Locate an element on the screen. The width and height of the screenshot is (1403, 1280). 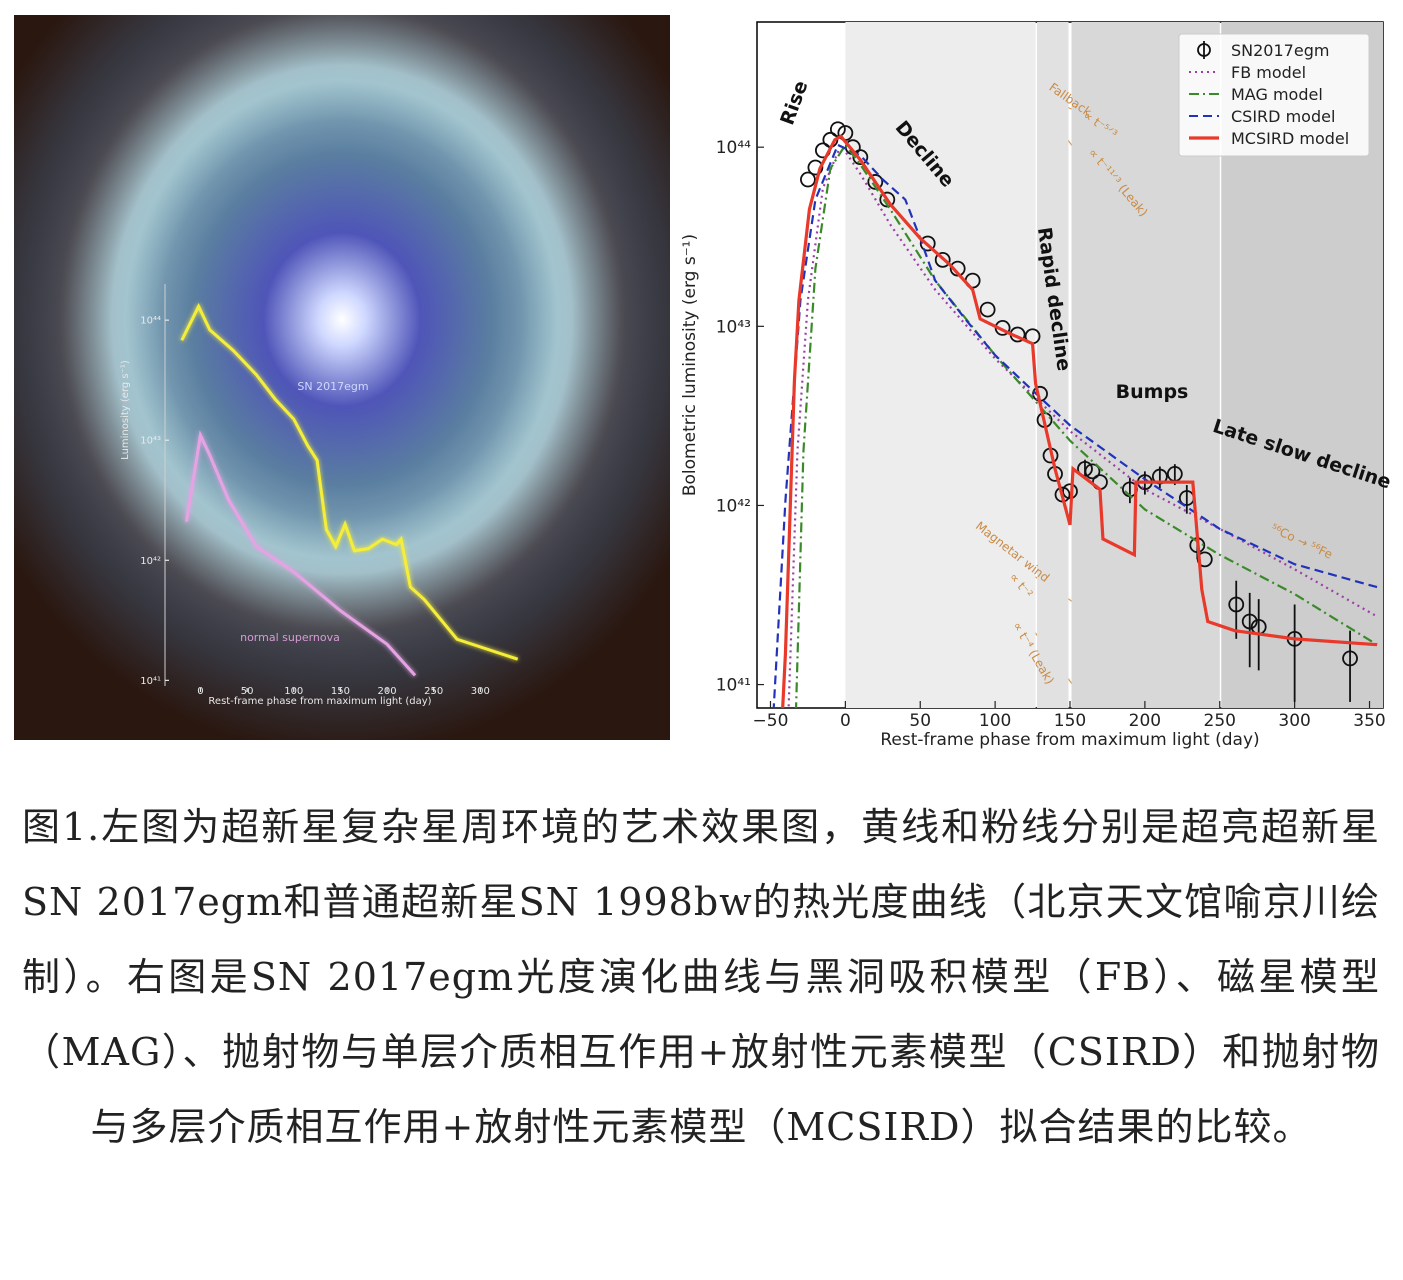
y-axis-label: Bolometric luminosity (erg s⁻¹) is located at coordinates (690, 365).